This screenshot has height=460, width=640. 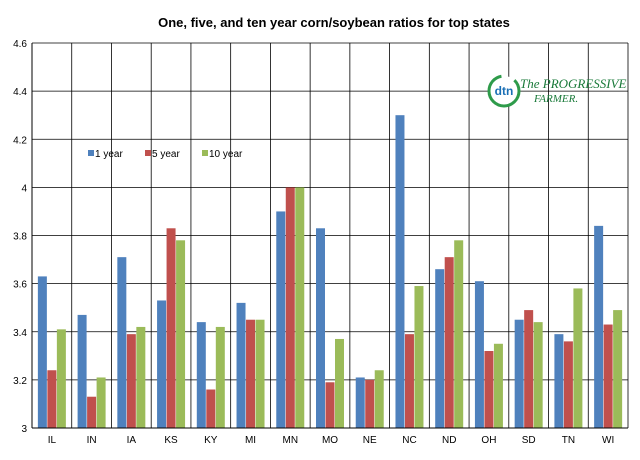 What do you see at coordinates (555, 99) in the screenshot?
I see `logo-line2: FARMER.` at bounding box center [555, 99].